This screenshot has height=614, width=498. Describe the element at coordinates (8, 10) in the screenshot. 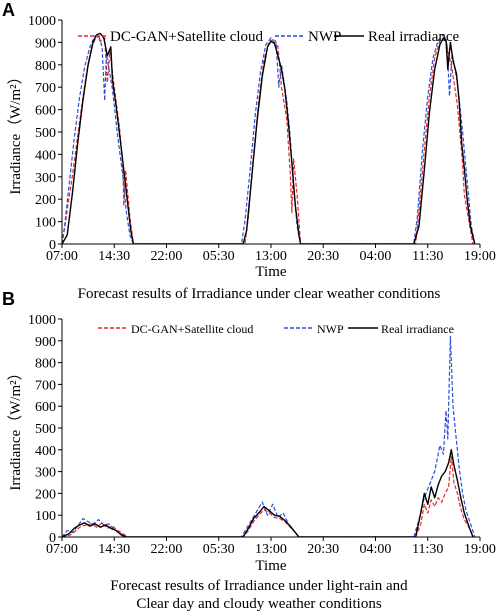

I see `panel-a-letter: A` at that location.